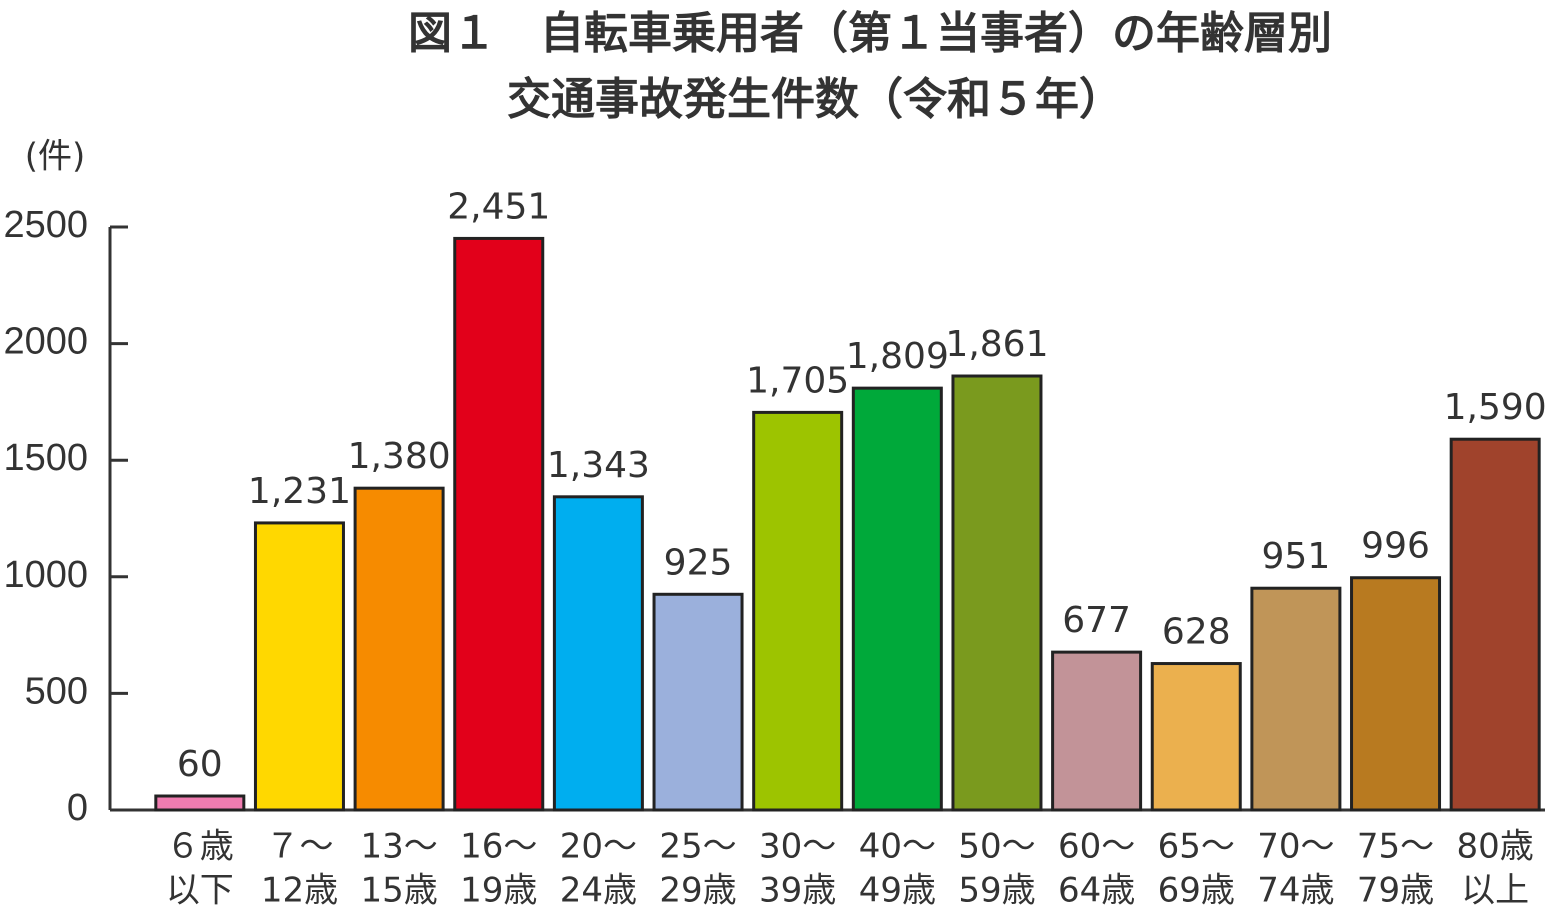 Image resolution: width=1562 pixels, height=920 pixels. I want to click on y-tick-label: 0, so click(77, 808).